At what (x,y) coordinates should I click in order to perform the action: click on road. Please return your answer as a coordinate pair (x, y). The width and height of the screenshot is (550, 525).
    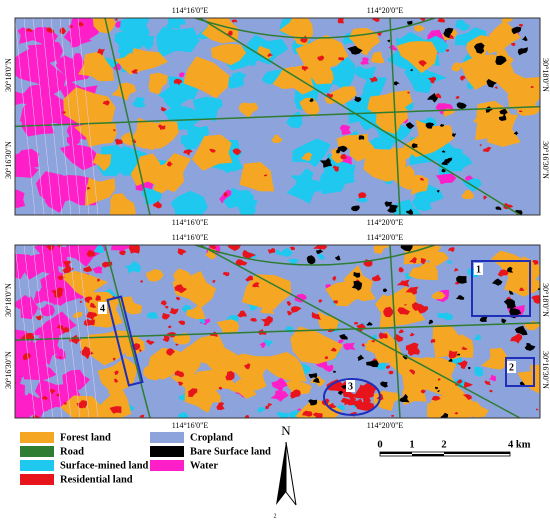
    Looking at the image, I should click on (277, 331).